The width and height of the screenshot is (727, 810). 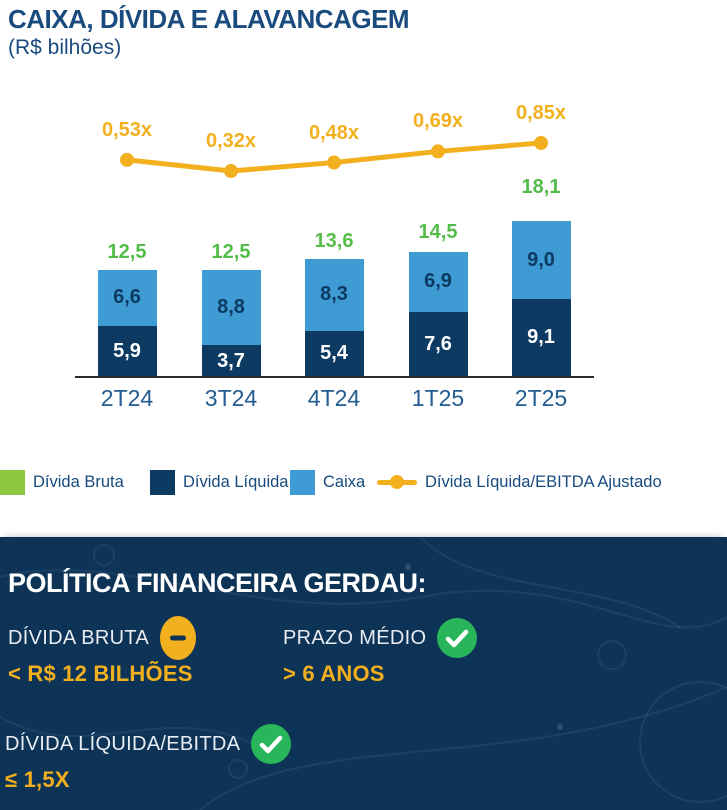 What do you see at coordinates (78, 481) in the screenshot?
I see `legend-label: Dívida Bruta` at bounding box center [78, 481].